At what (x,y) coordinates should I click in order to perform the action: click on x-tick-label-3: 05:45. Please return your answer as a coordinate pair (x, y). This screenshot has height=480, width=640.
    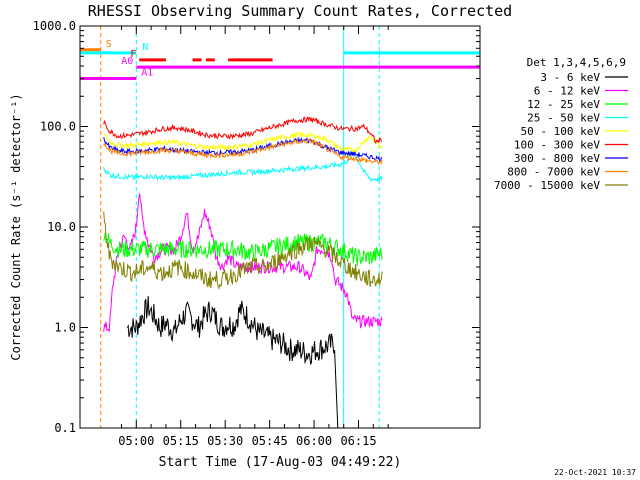
    Looking at the image, I should click on (270, 441).